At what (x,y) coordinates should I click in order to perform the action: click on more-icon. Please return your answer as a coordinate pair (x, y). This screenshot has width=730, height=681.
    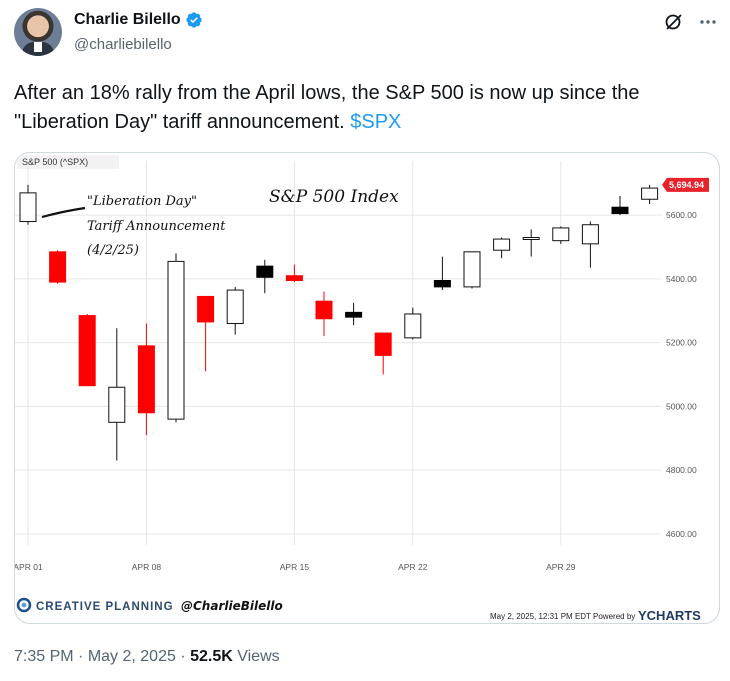
    Looking at the image, I should click on (708, 22).